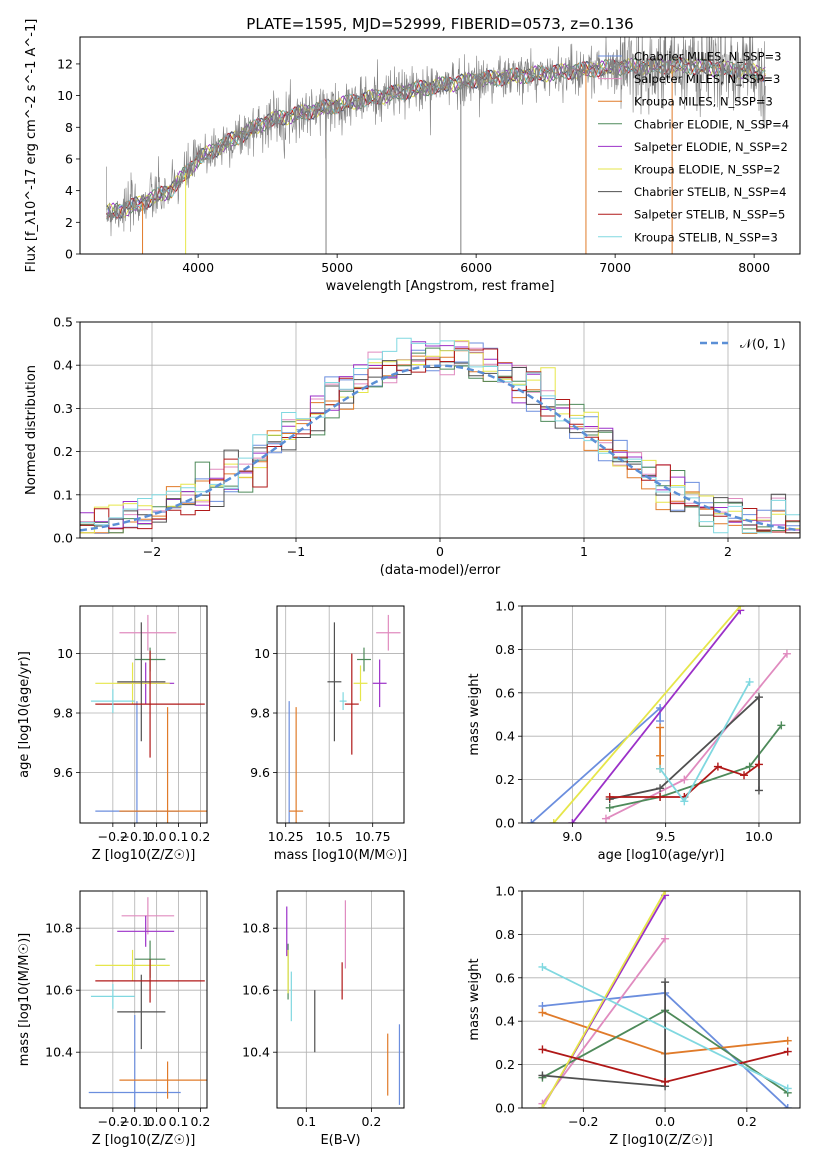 Image resolution: width=819 pixels, height=1170 pixels. What do you see at coordinates (707, 79) in the screenshot?
I see `legend-label: Salpeter MILES, N_SSP=3` at bounding box center [707, 79].